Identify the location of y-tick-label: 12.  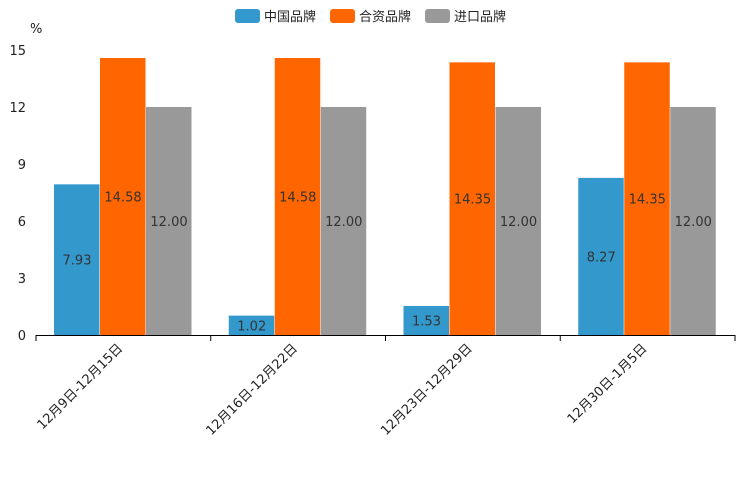
(17, 108).